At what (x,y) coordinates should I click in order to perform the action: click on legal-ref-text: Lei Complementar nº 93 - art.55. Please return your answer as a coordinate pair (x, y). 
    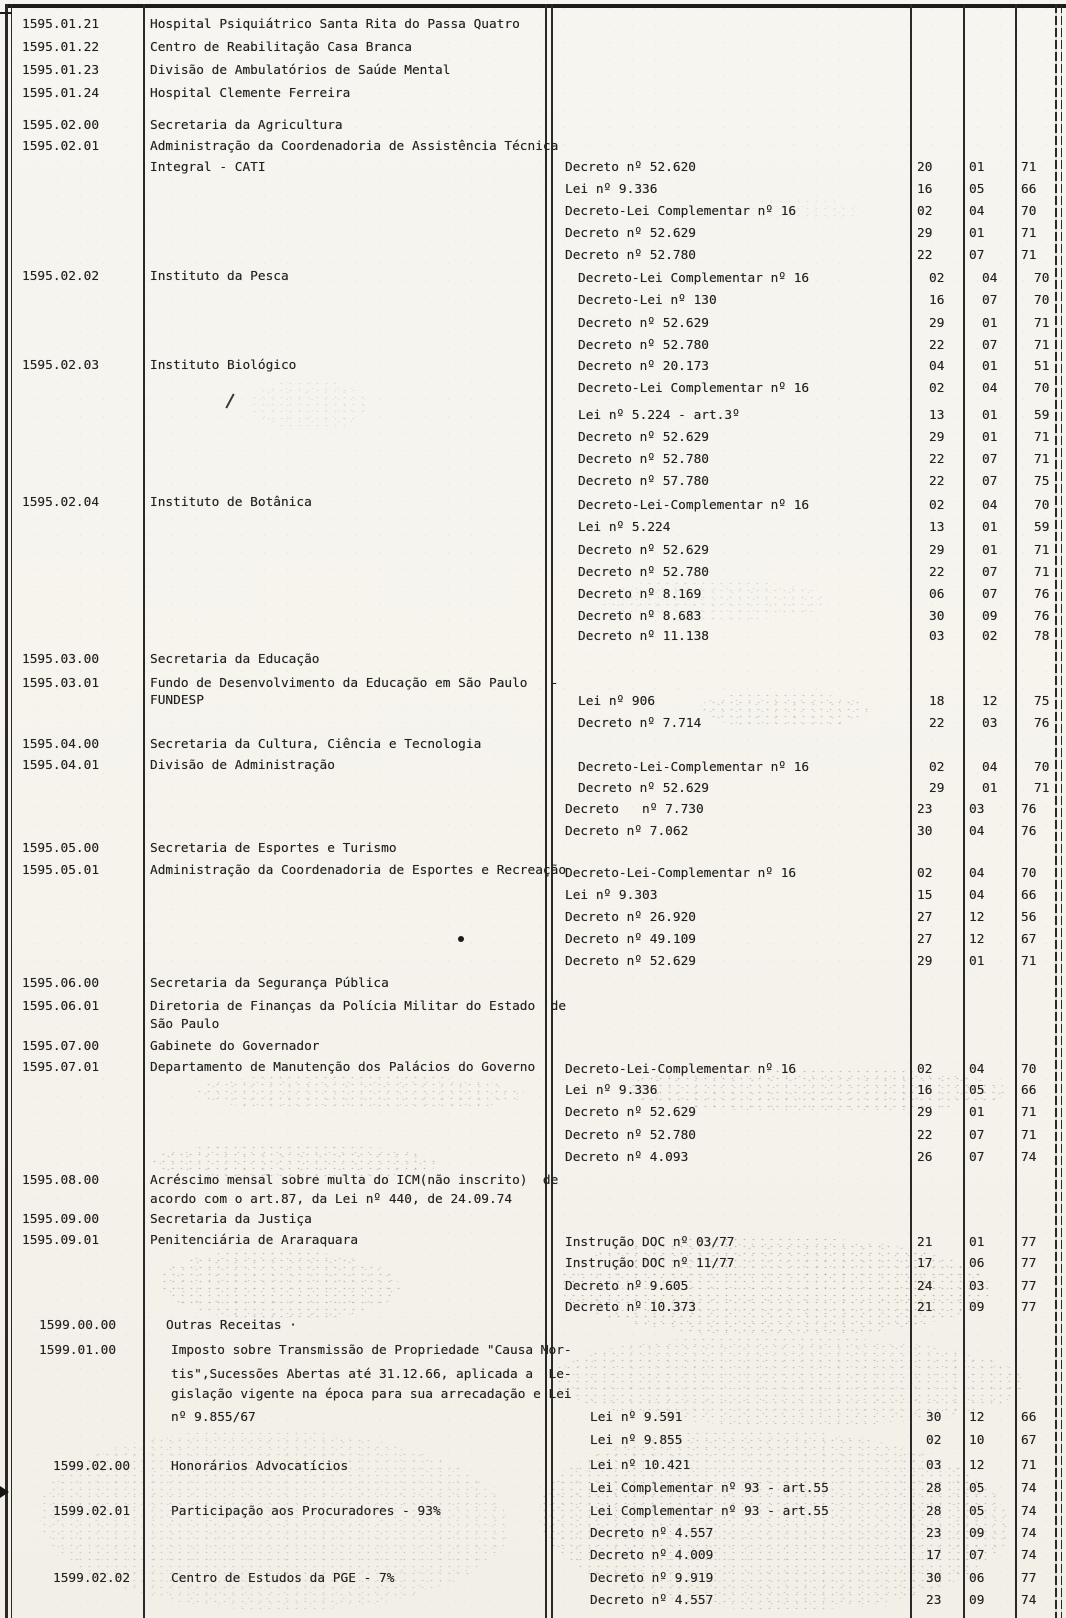
    Looking at the image, I should click on (709, 1488).